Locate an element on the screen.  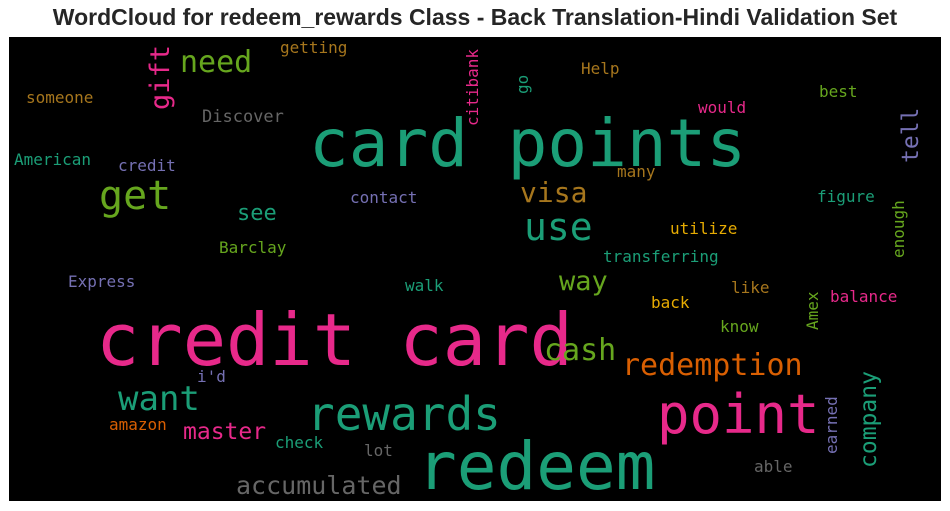
word-enough: enough is located at coordinates (898, 229).